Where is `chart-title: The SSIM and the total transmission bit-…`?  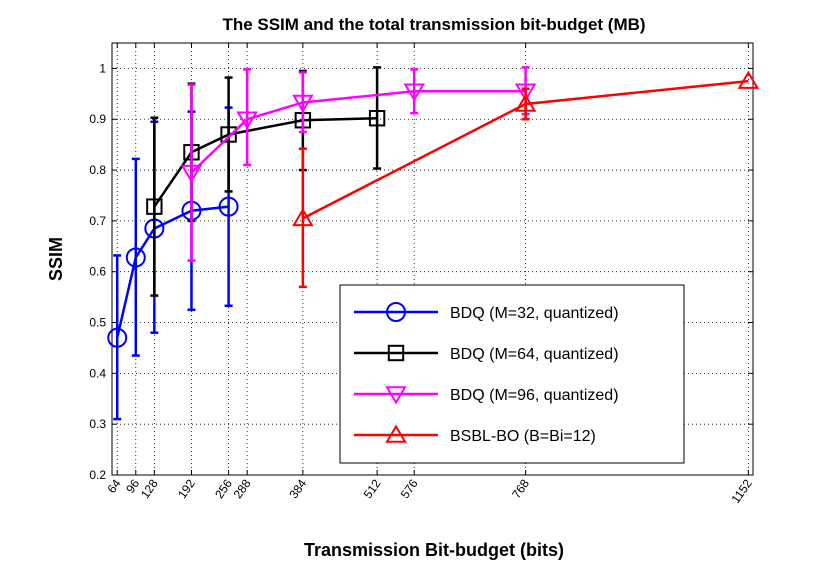 chart-title: The SSIM and the total transmission bit-… is located at coordinates (433, 24).